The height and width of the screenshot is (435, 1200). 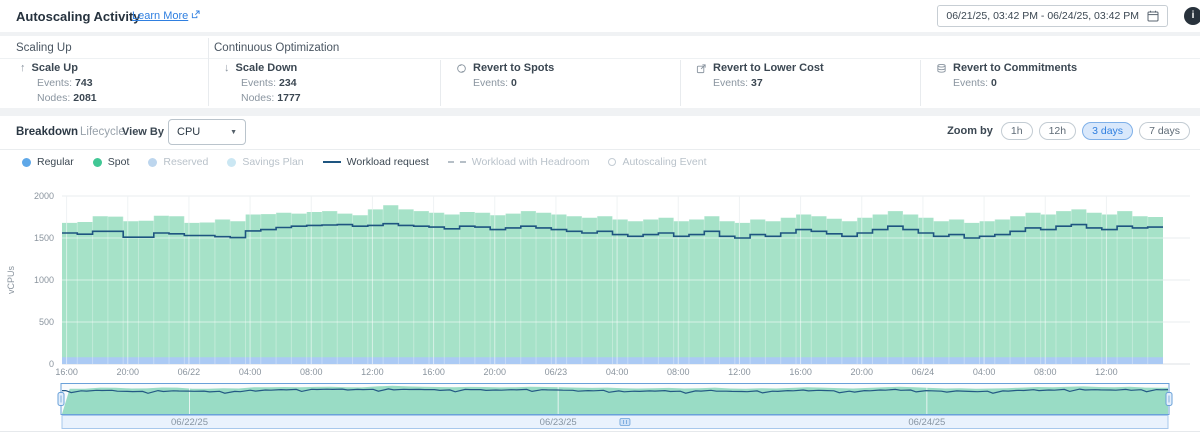 What do you see at coordinates (760, 75) in the screenshot?
I see `stat-card-revert-to-lower-cost: Revert to Lower Cost Events: 37` at bounding box center [760, 75].